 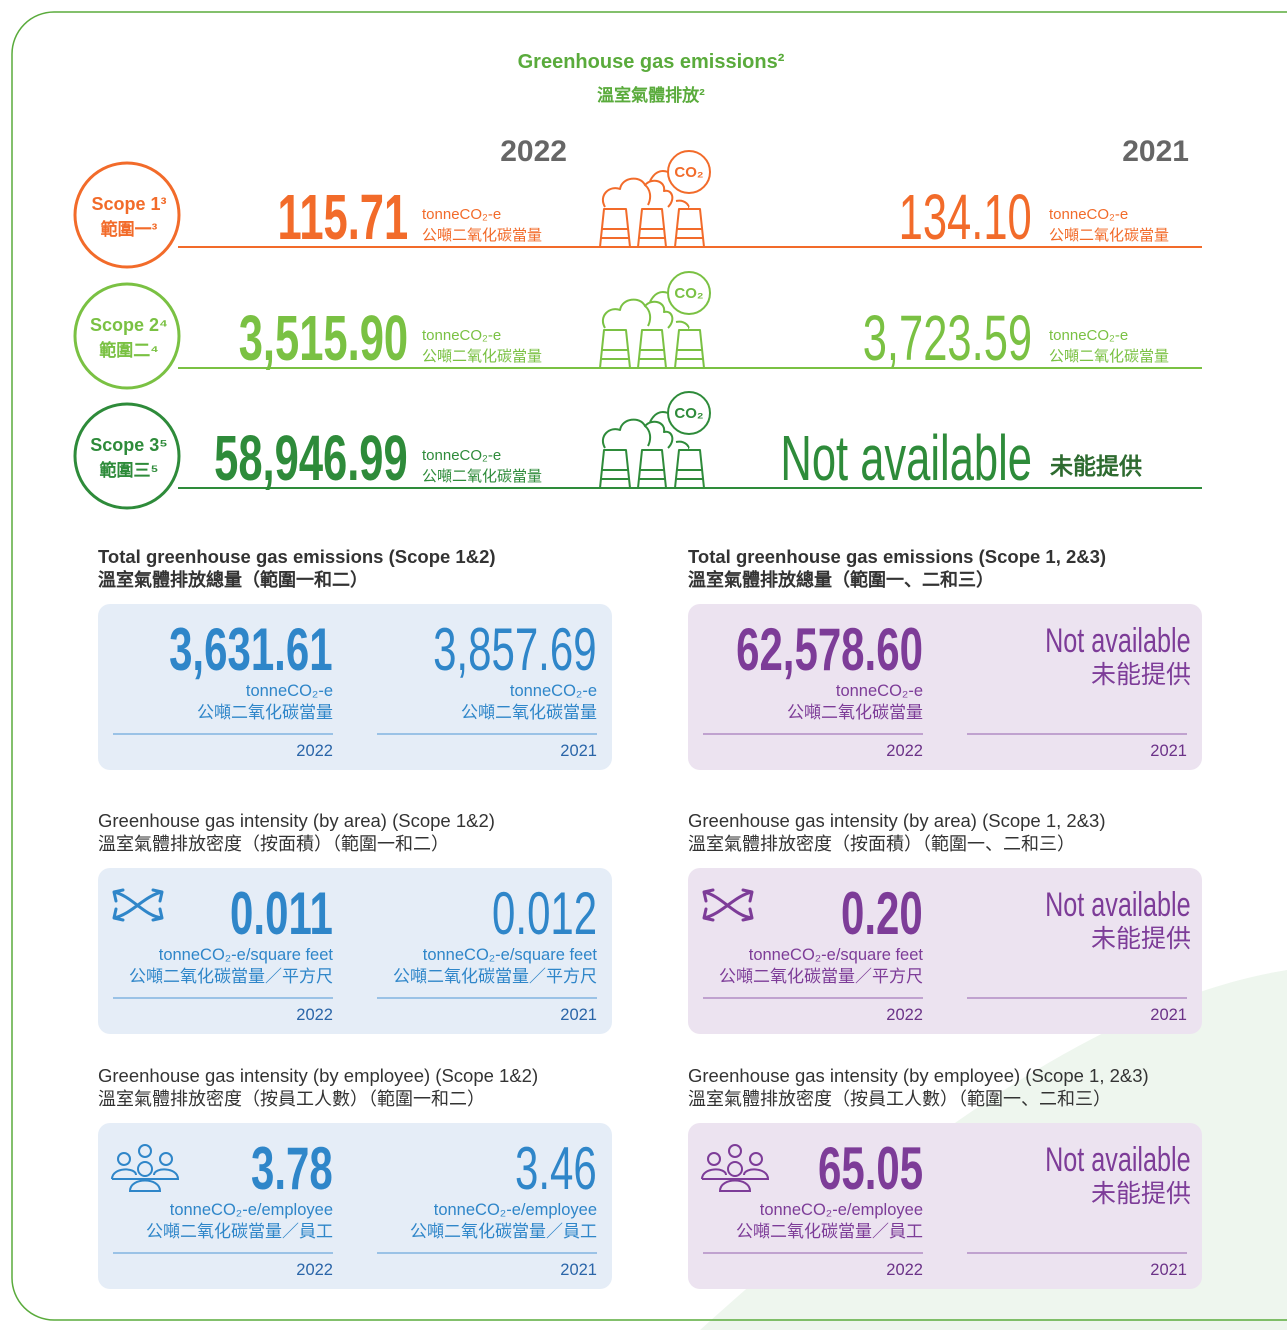 What do you see at coordinates (129, 229) in the screenshot?
I see `scope-label-zh: 範圍一³` at bounding box center [129, 229].